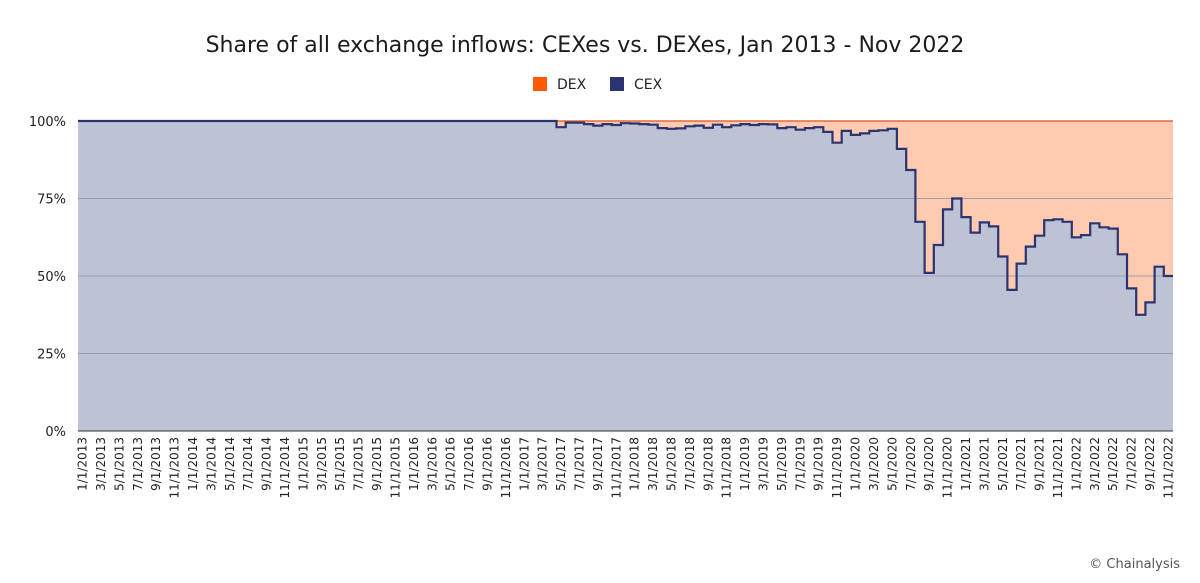 This screenshot has height=583, width=1200. I want to click on x-tick-label: 1/1/2019, so click(745, 464).